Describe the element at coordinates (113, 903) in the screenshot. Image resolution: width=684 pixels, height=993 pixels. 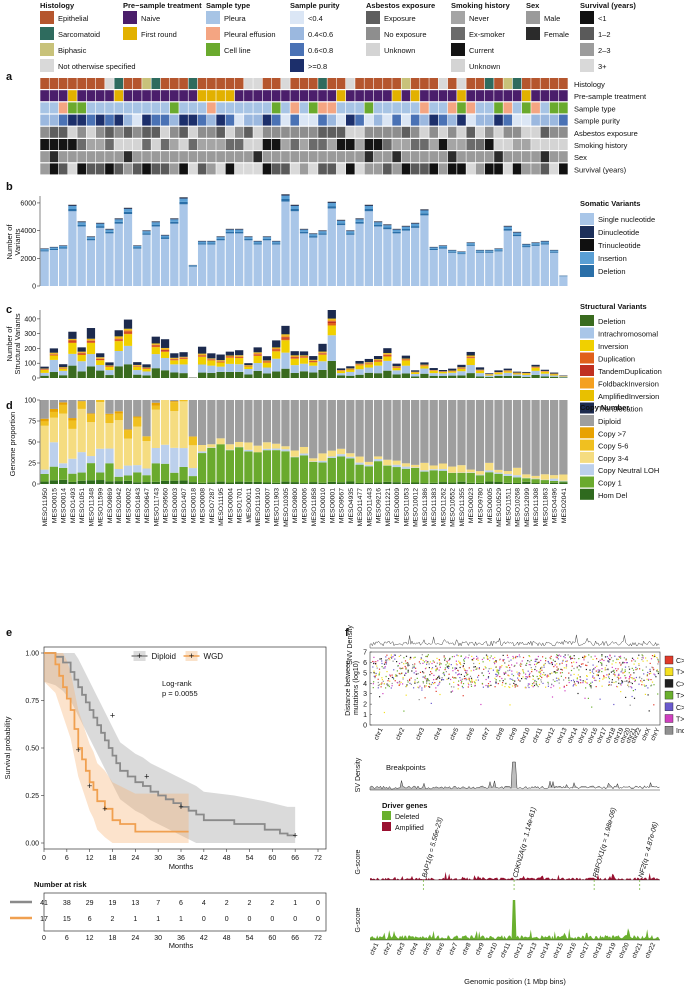
I see `risk-value: 19` at that location.